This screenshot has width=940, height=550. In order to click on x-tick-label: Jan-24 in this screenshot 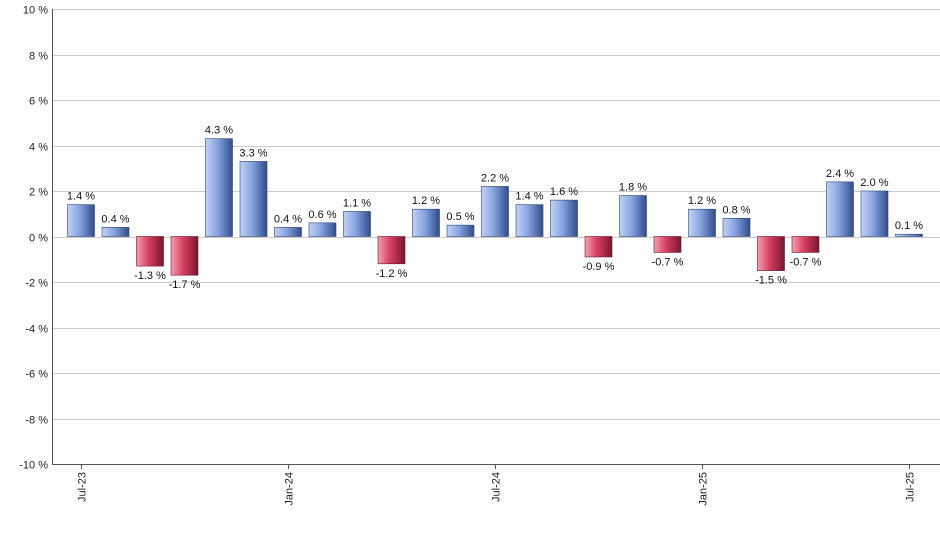, I will do `click(290, 489)`.